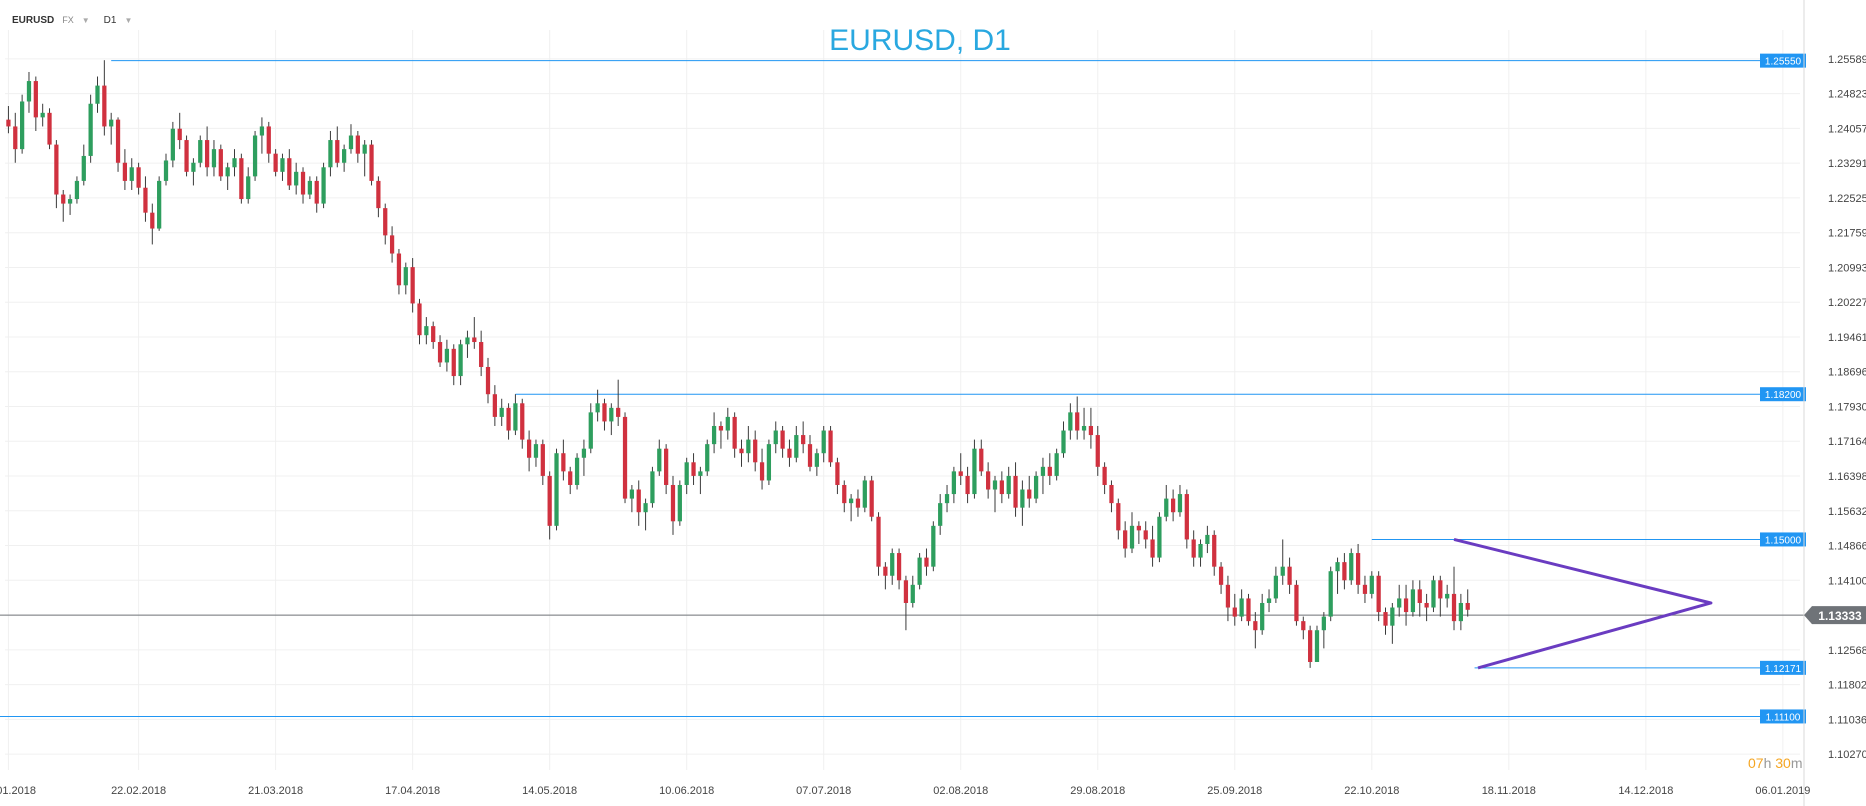 Image resolution: width=1866 pixels, height=806 pixels. Describe the element at coordinates (1782, 791) in the screenshot. I see `x-tick-label: 06.01.2019` at that location.